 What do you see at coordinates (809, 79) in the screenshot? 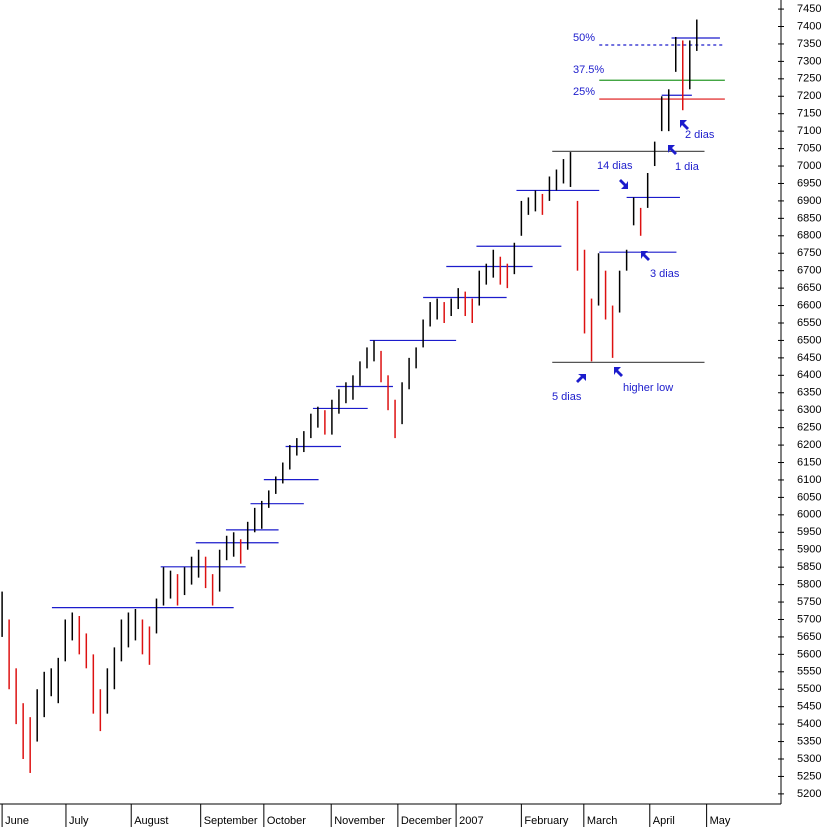
I see `y-tick-label: 7250` at bounding box center [809, 79].